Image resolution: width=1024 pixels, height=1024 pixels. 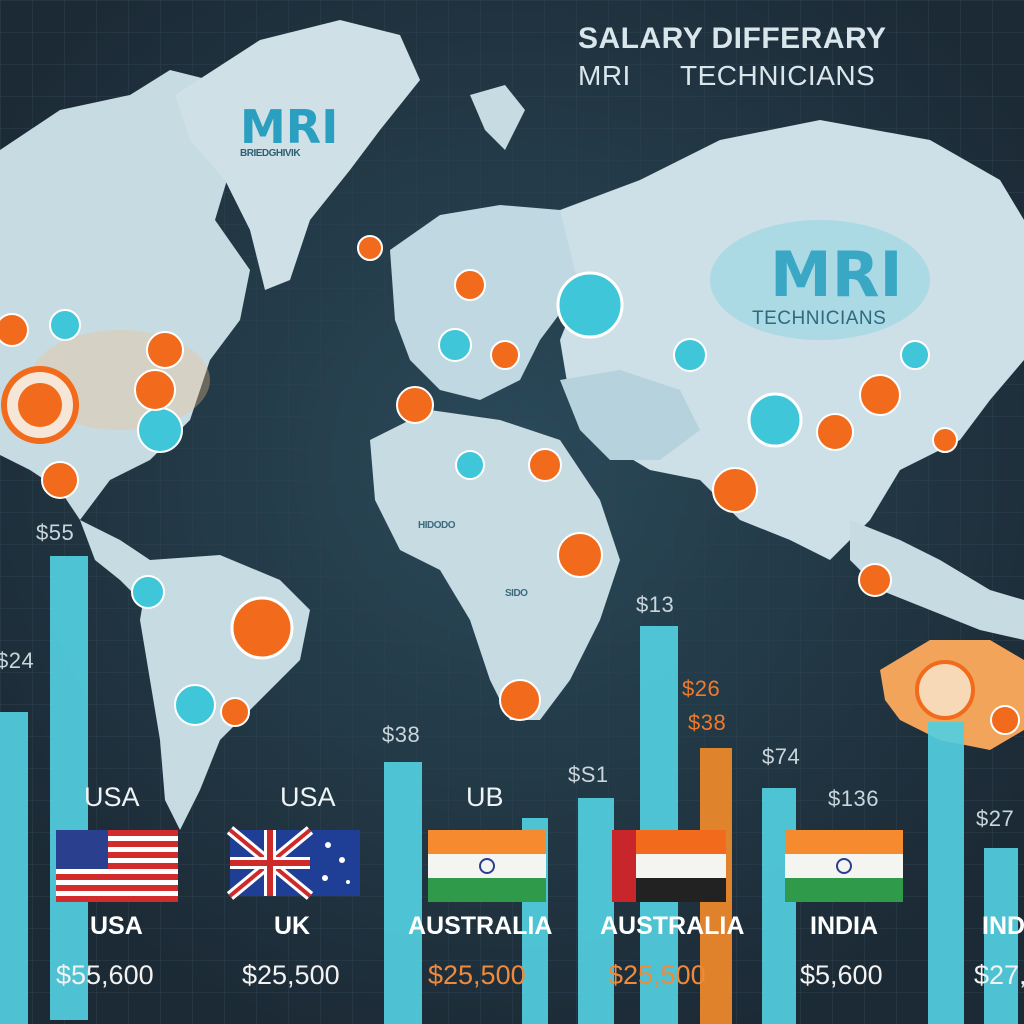 What do you see at coordinates (588, 774) in the screenshot?
I see `bar-value-label: $S1` at bounding box center [588, 774].